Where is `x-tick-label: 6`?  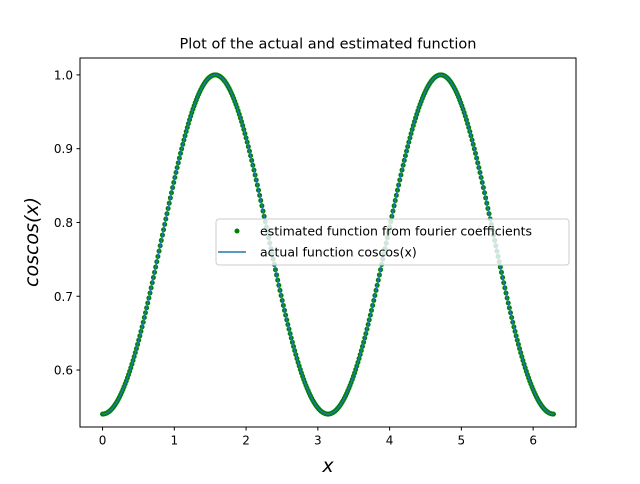 x-tick-label: 6 is located at coordinates (533, 441).